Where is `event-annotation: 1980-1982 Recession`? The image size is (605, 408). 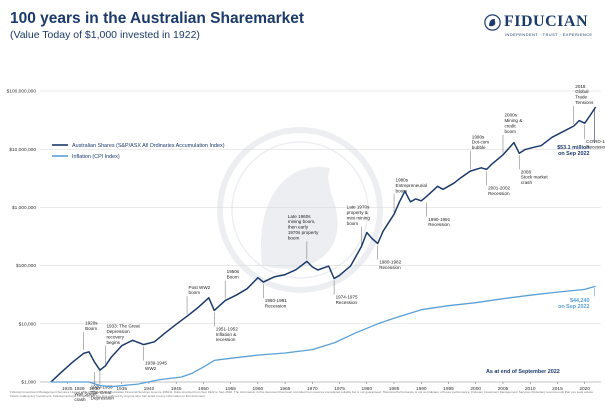 event-annotation: 1980-1982 Recession is located at coordinates (389, 257).